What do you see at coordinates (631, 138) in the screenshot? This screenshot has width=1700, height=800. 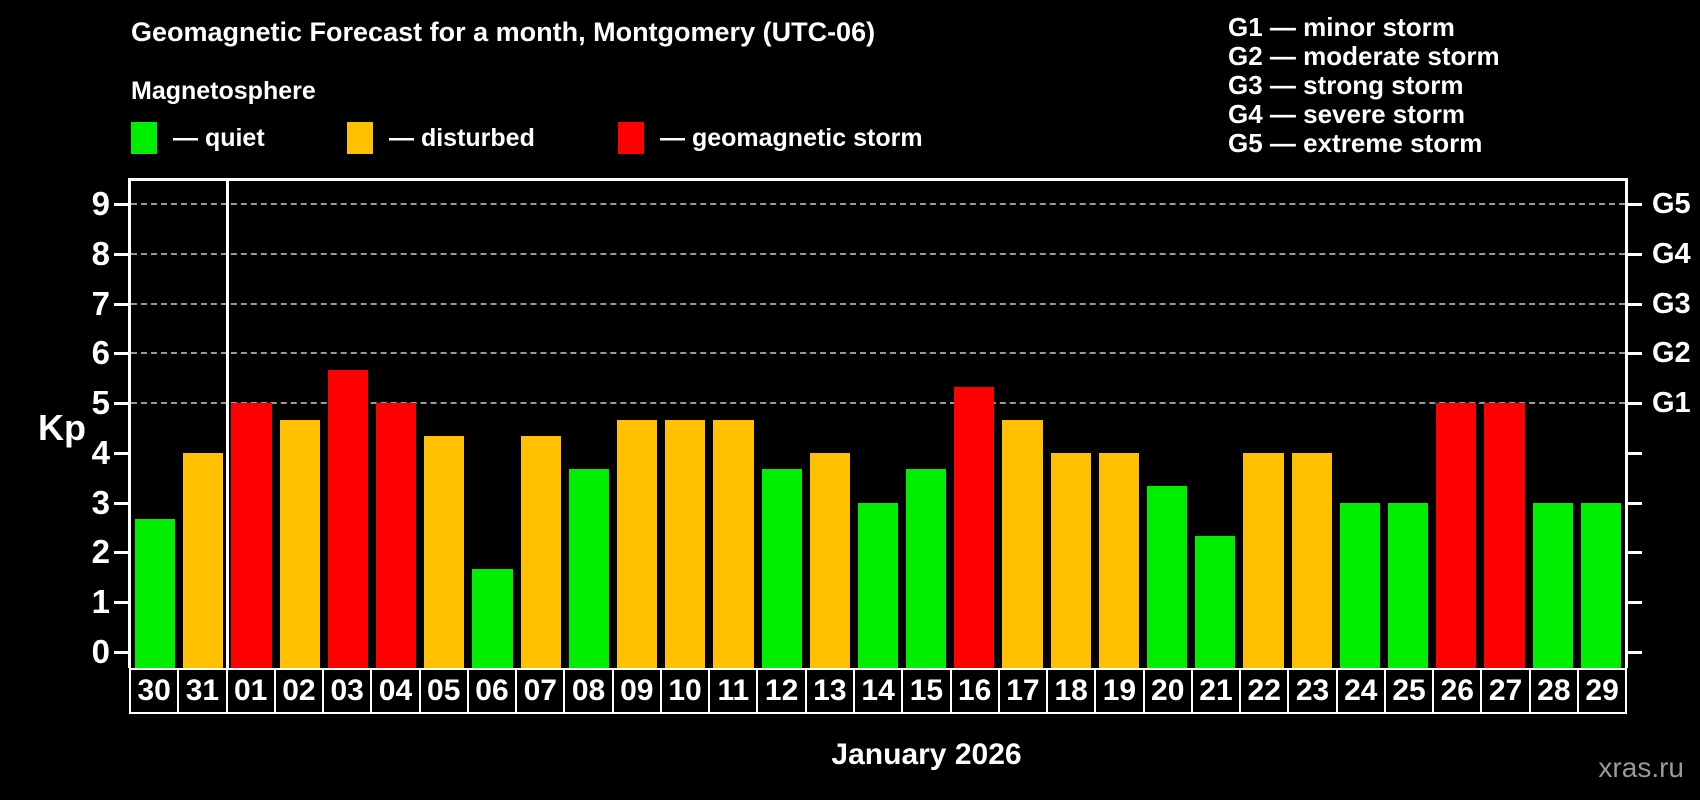 I see `storm-swatch-icon` at bounding box center [631, 138].